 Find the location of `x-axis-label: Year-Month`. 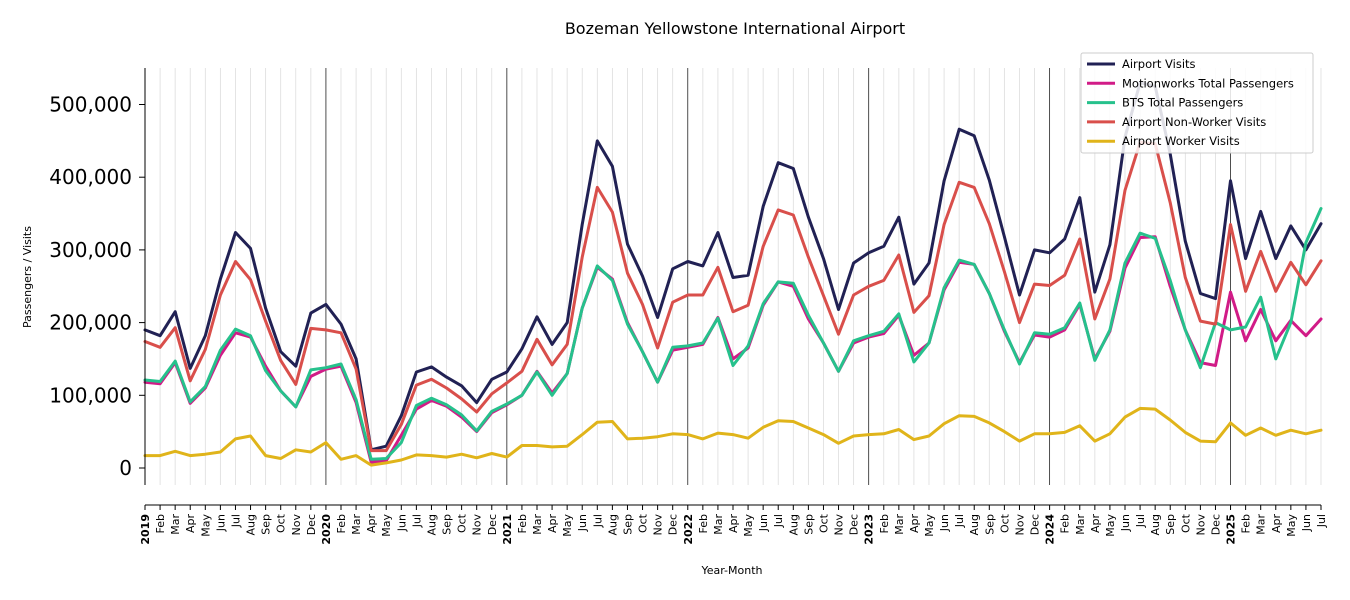

x-axis-label: Year-Month is located at coordinates (731, 570).